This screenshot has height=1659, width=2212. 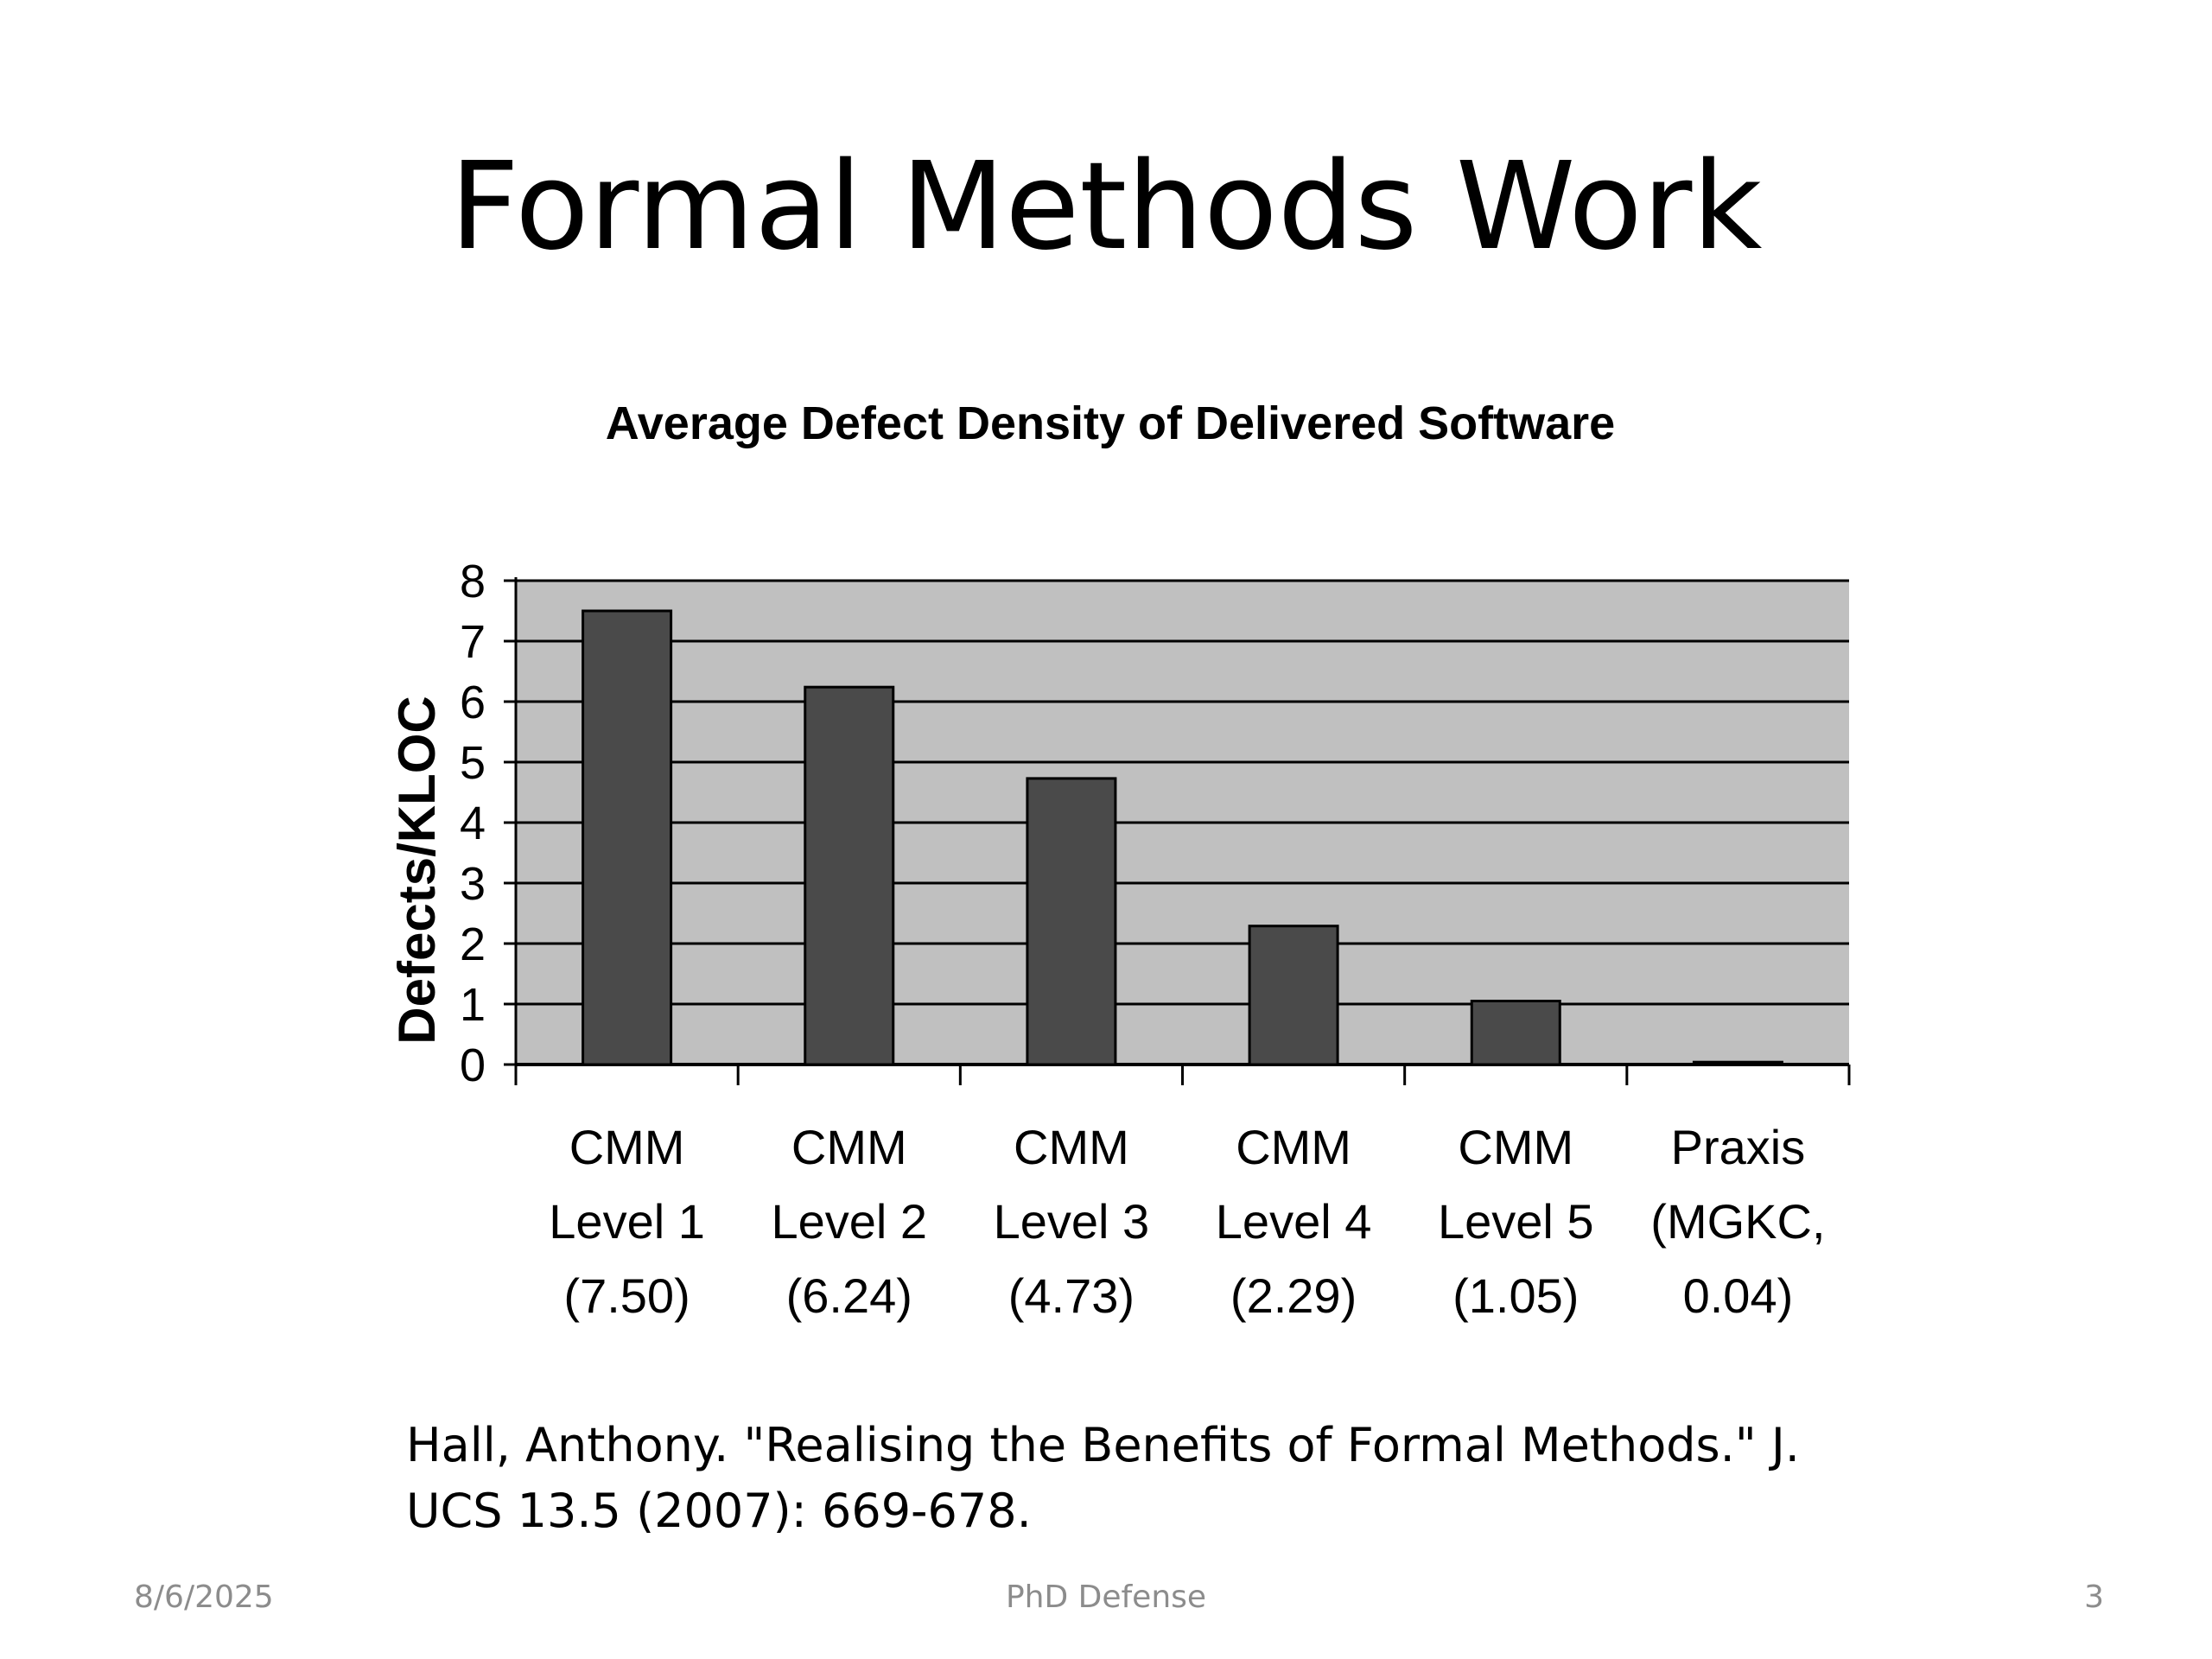 What do you see at coordinates (626, 1295) in the screenshot?
I see `category-label: (7.50)` at bounding box center [626, 1295].